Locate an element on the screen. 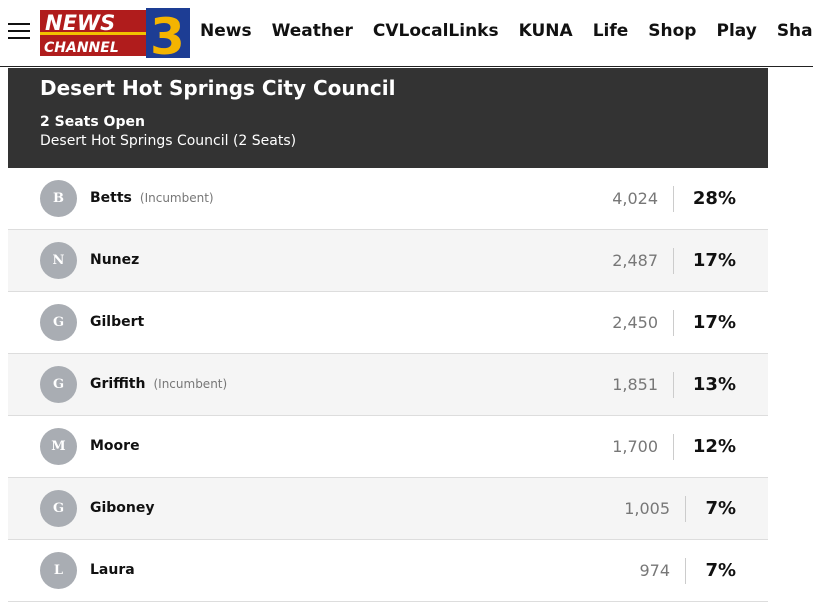 Image resolution: width=813 pixels, height=609 pixels. candidate-name: Nunez is located at coordinates (114, 260).